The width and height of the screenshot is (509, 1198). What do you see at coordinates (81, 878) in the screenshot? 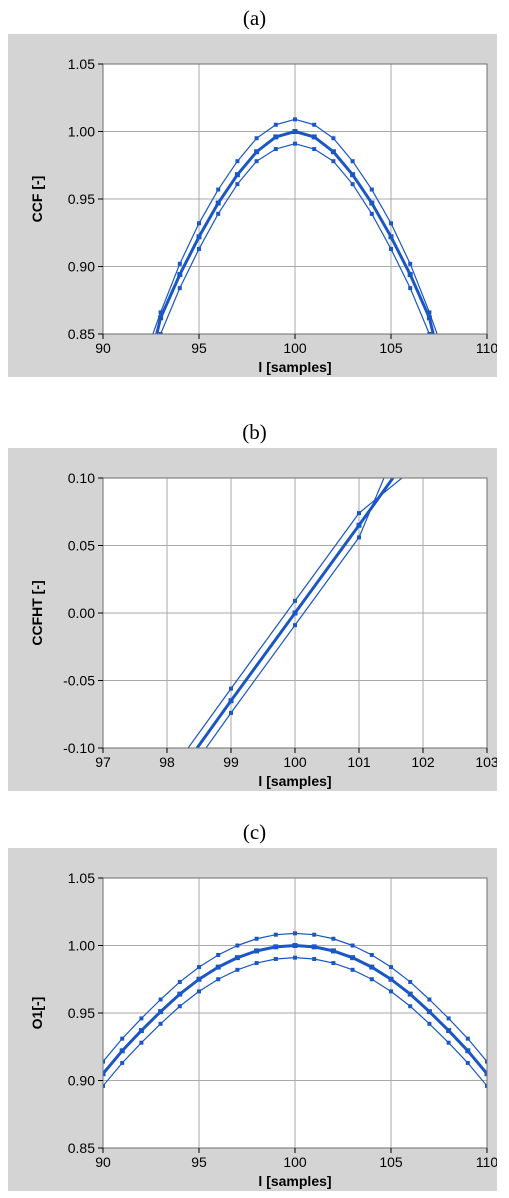
I see `y-tick-label: 1.05` at bounding box center [81, 878].